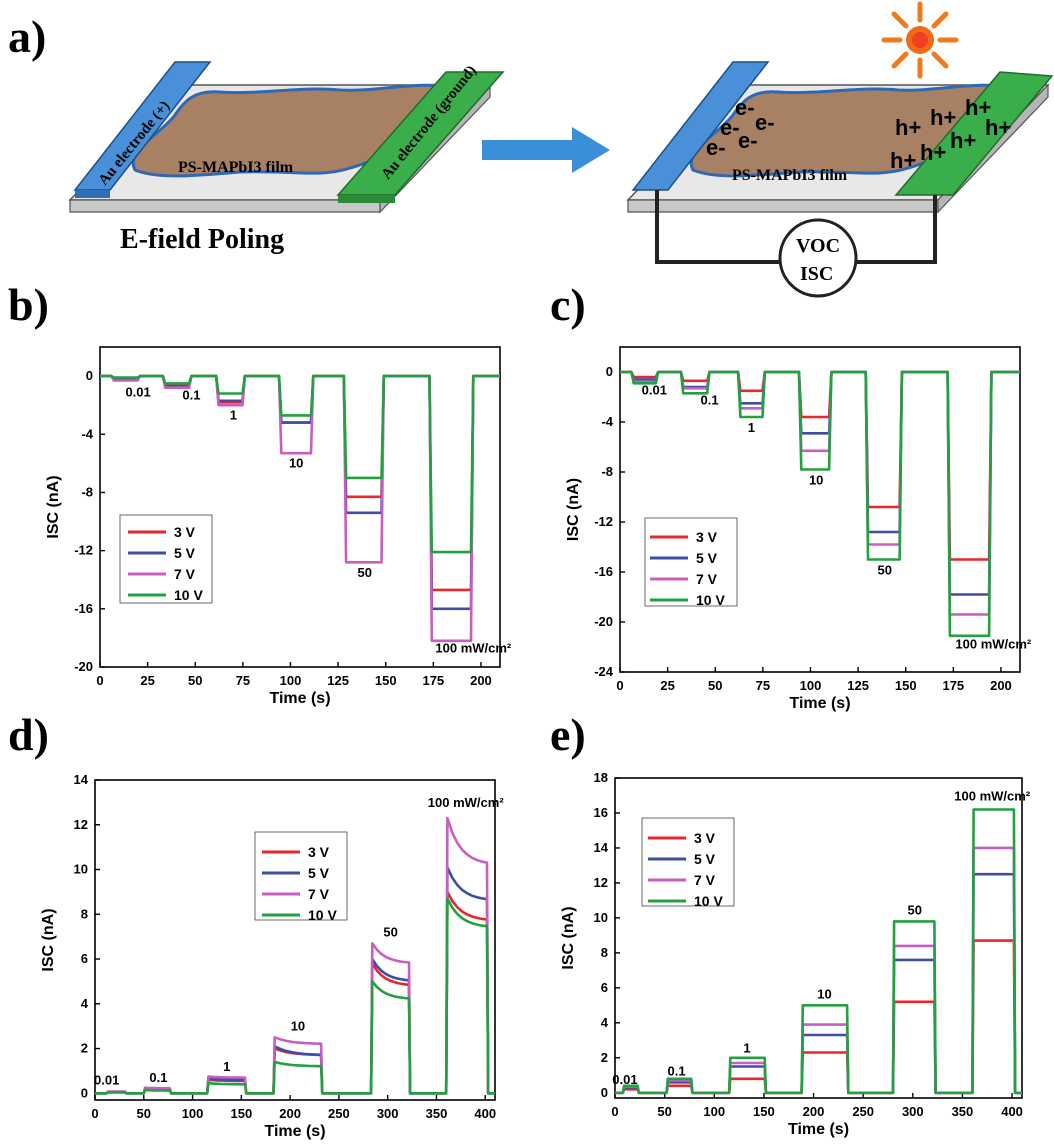  What do you see at coordinates (604, 987) in the screenshot?
I see `y-tick-label: 6` at bounding box center [604, 987].